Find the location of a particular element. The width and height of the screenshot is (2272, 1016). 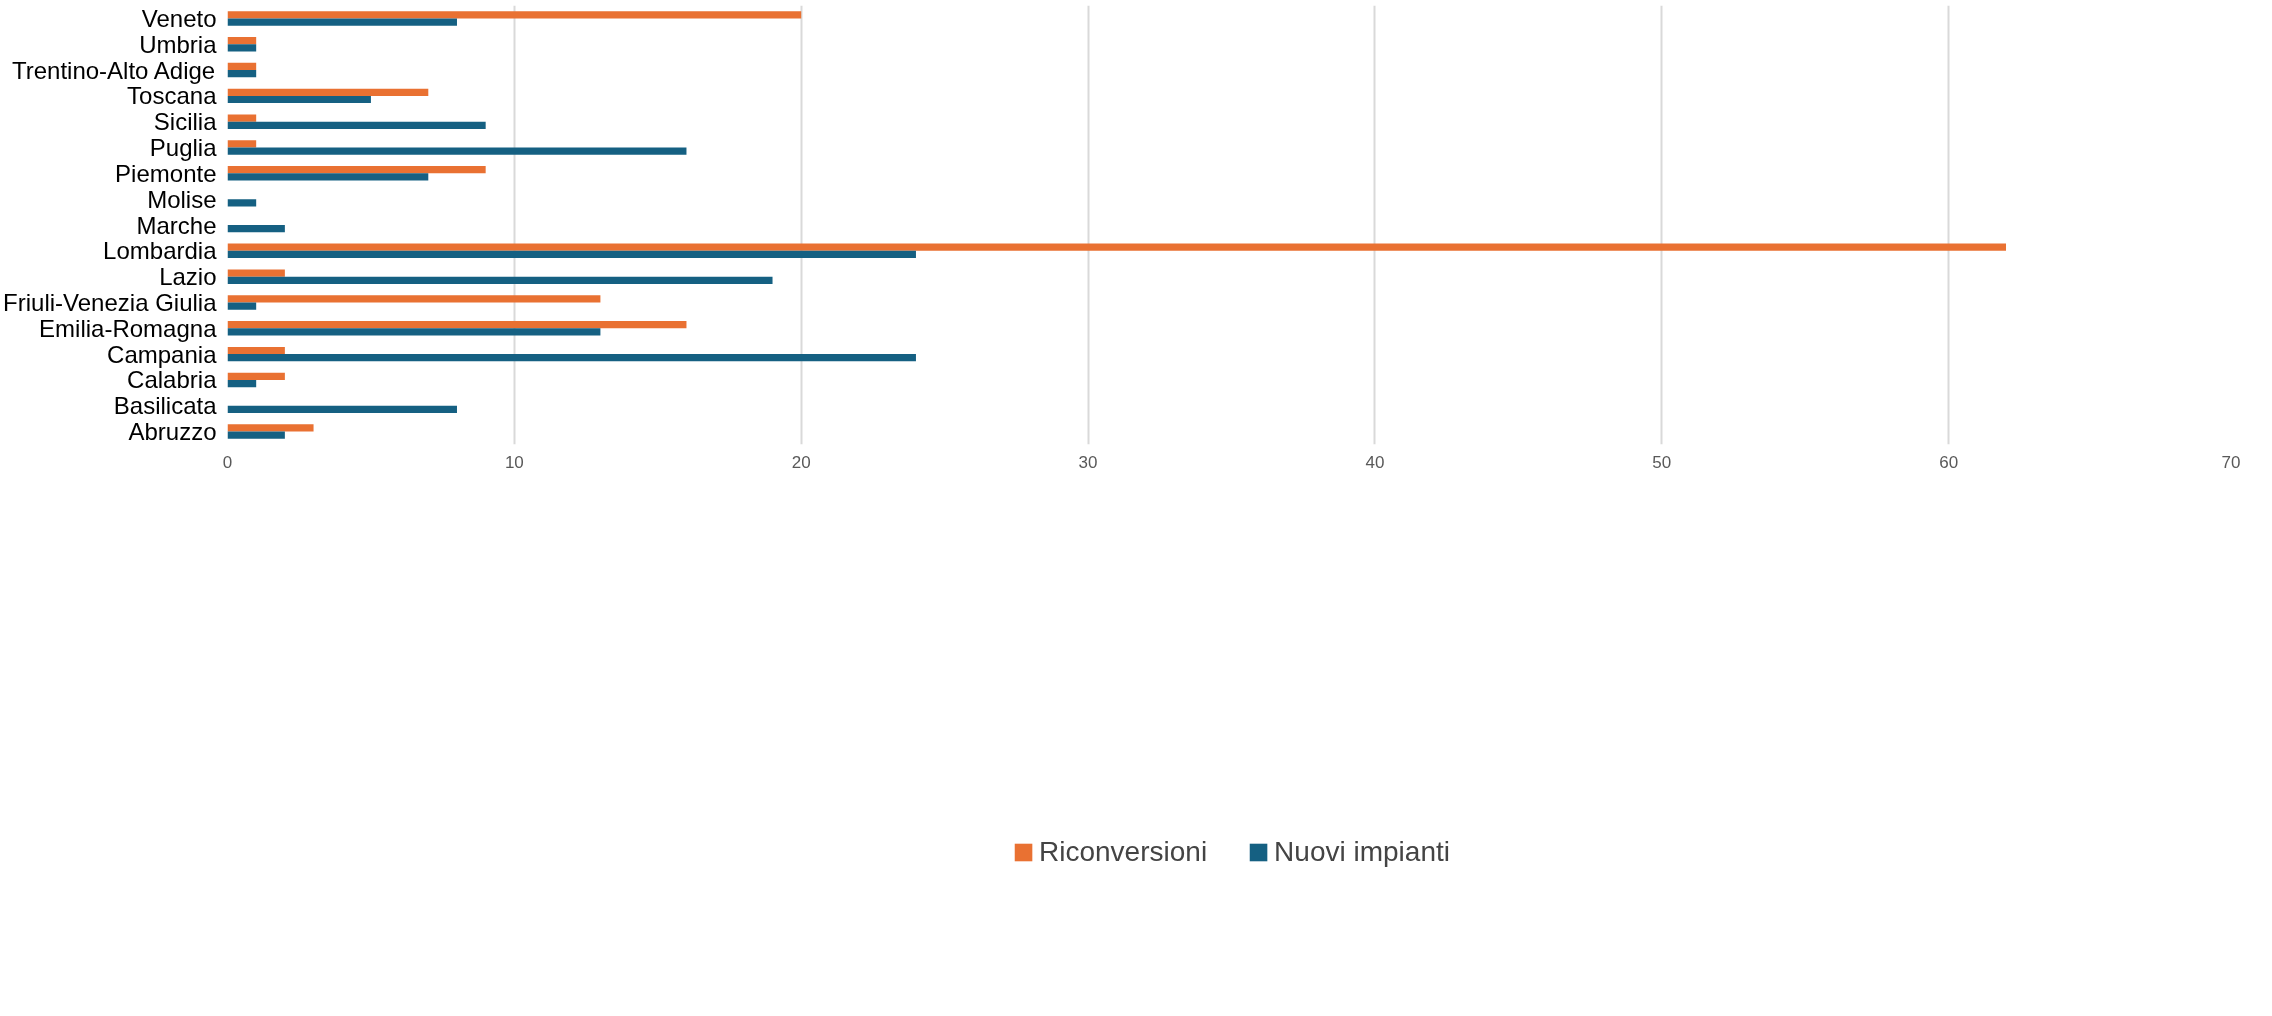

y-tick-label: Lazio is located at coordinates (188, 277).